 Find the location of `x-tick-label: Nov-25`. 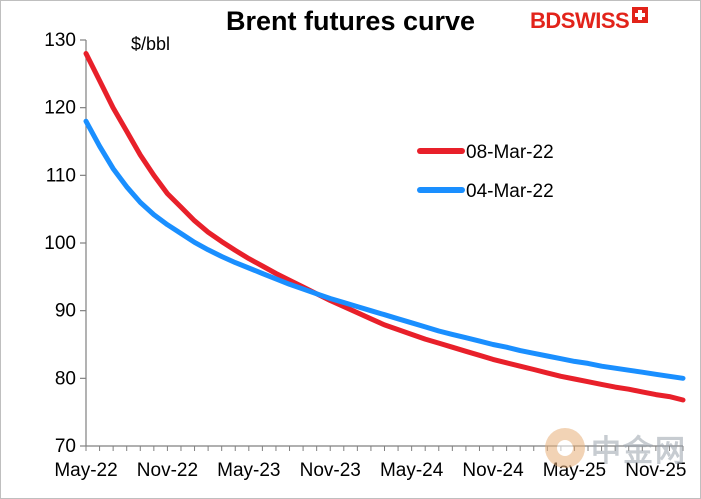

x-tick-label: Nov-25 is located at coordinates (655, 470).